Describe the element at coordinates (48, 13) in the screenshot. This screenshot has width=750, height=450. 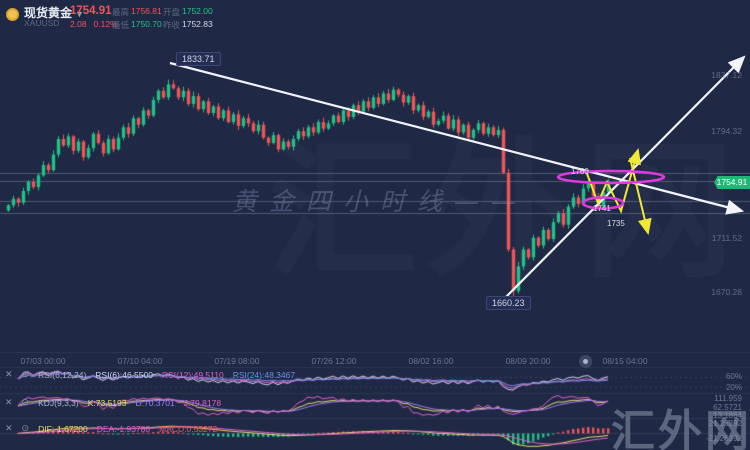
I see `instrument-name: 现货黄金` at that location.